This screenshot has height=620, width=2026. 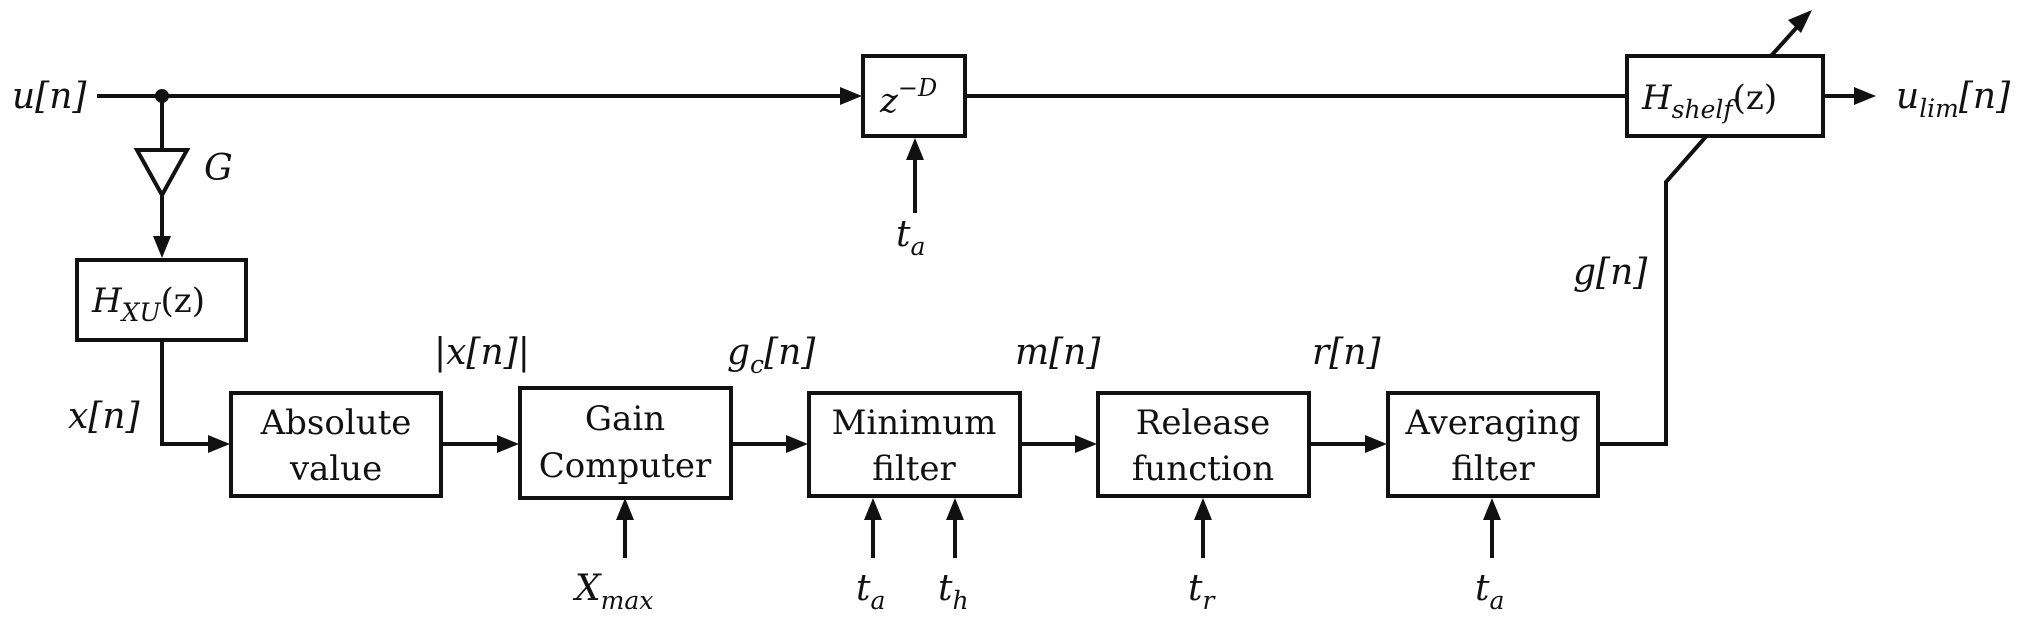 What do you see at coordinates (1203, 423) in the screenshot?
I see `release-function-line1: Release` at bounding box center [1203, 423].